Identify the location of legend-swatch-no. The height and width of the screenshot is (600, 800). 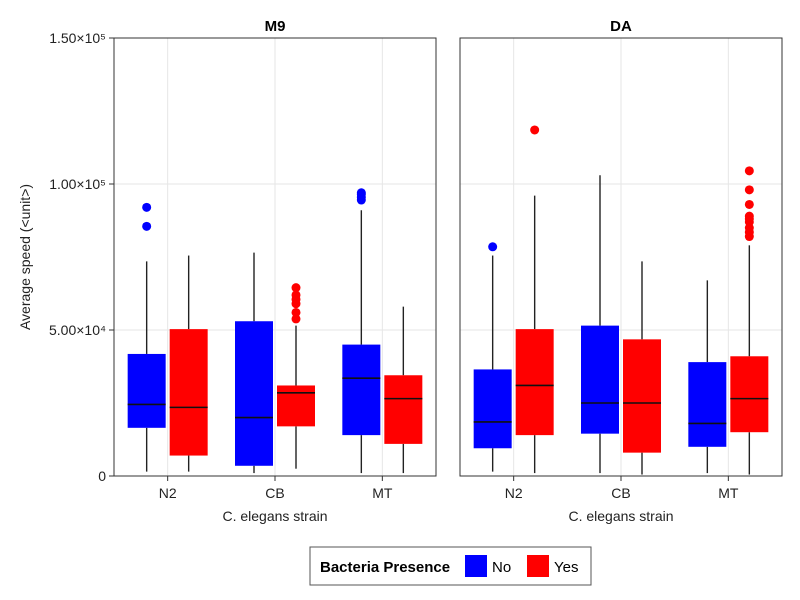
(476, 566).